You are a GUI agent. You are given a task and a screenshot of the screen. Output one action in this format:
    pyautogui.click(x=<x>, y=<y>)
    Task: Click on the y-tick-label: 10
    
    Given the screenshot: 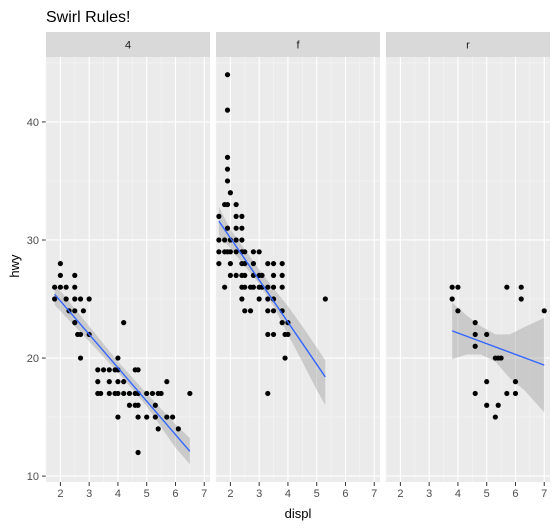 What is the action you would take?
    pyautogui.click(x=33, y=477)
    